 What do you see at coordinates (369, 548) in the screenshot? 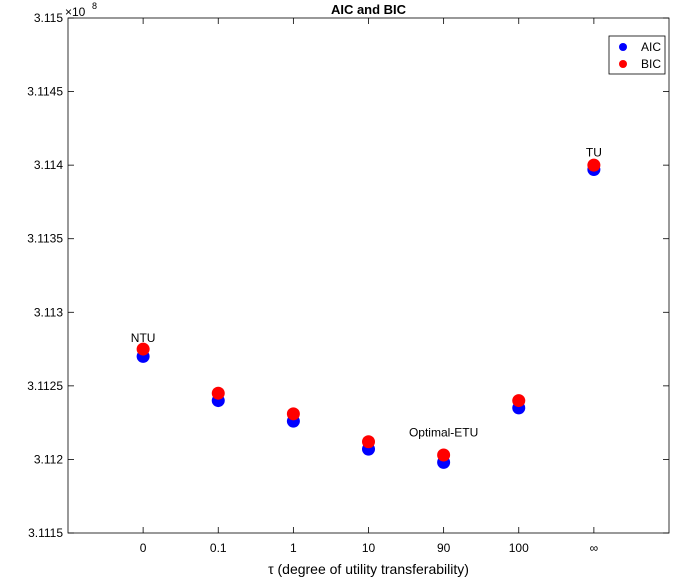
I see `x-tick-label: 10` at bounding box center [369, 548].